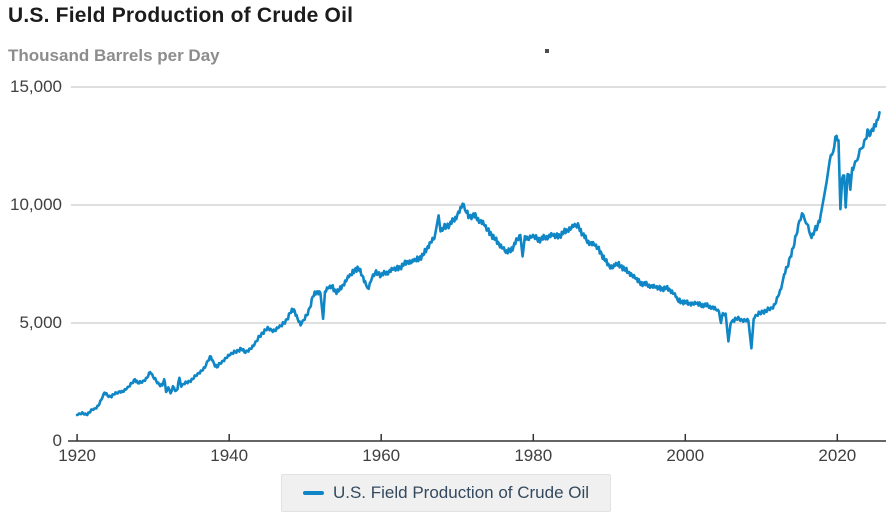 The image size is (892, 520). I want to click on x-tick-label-2020: 2020, so click(837, 455).